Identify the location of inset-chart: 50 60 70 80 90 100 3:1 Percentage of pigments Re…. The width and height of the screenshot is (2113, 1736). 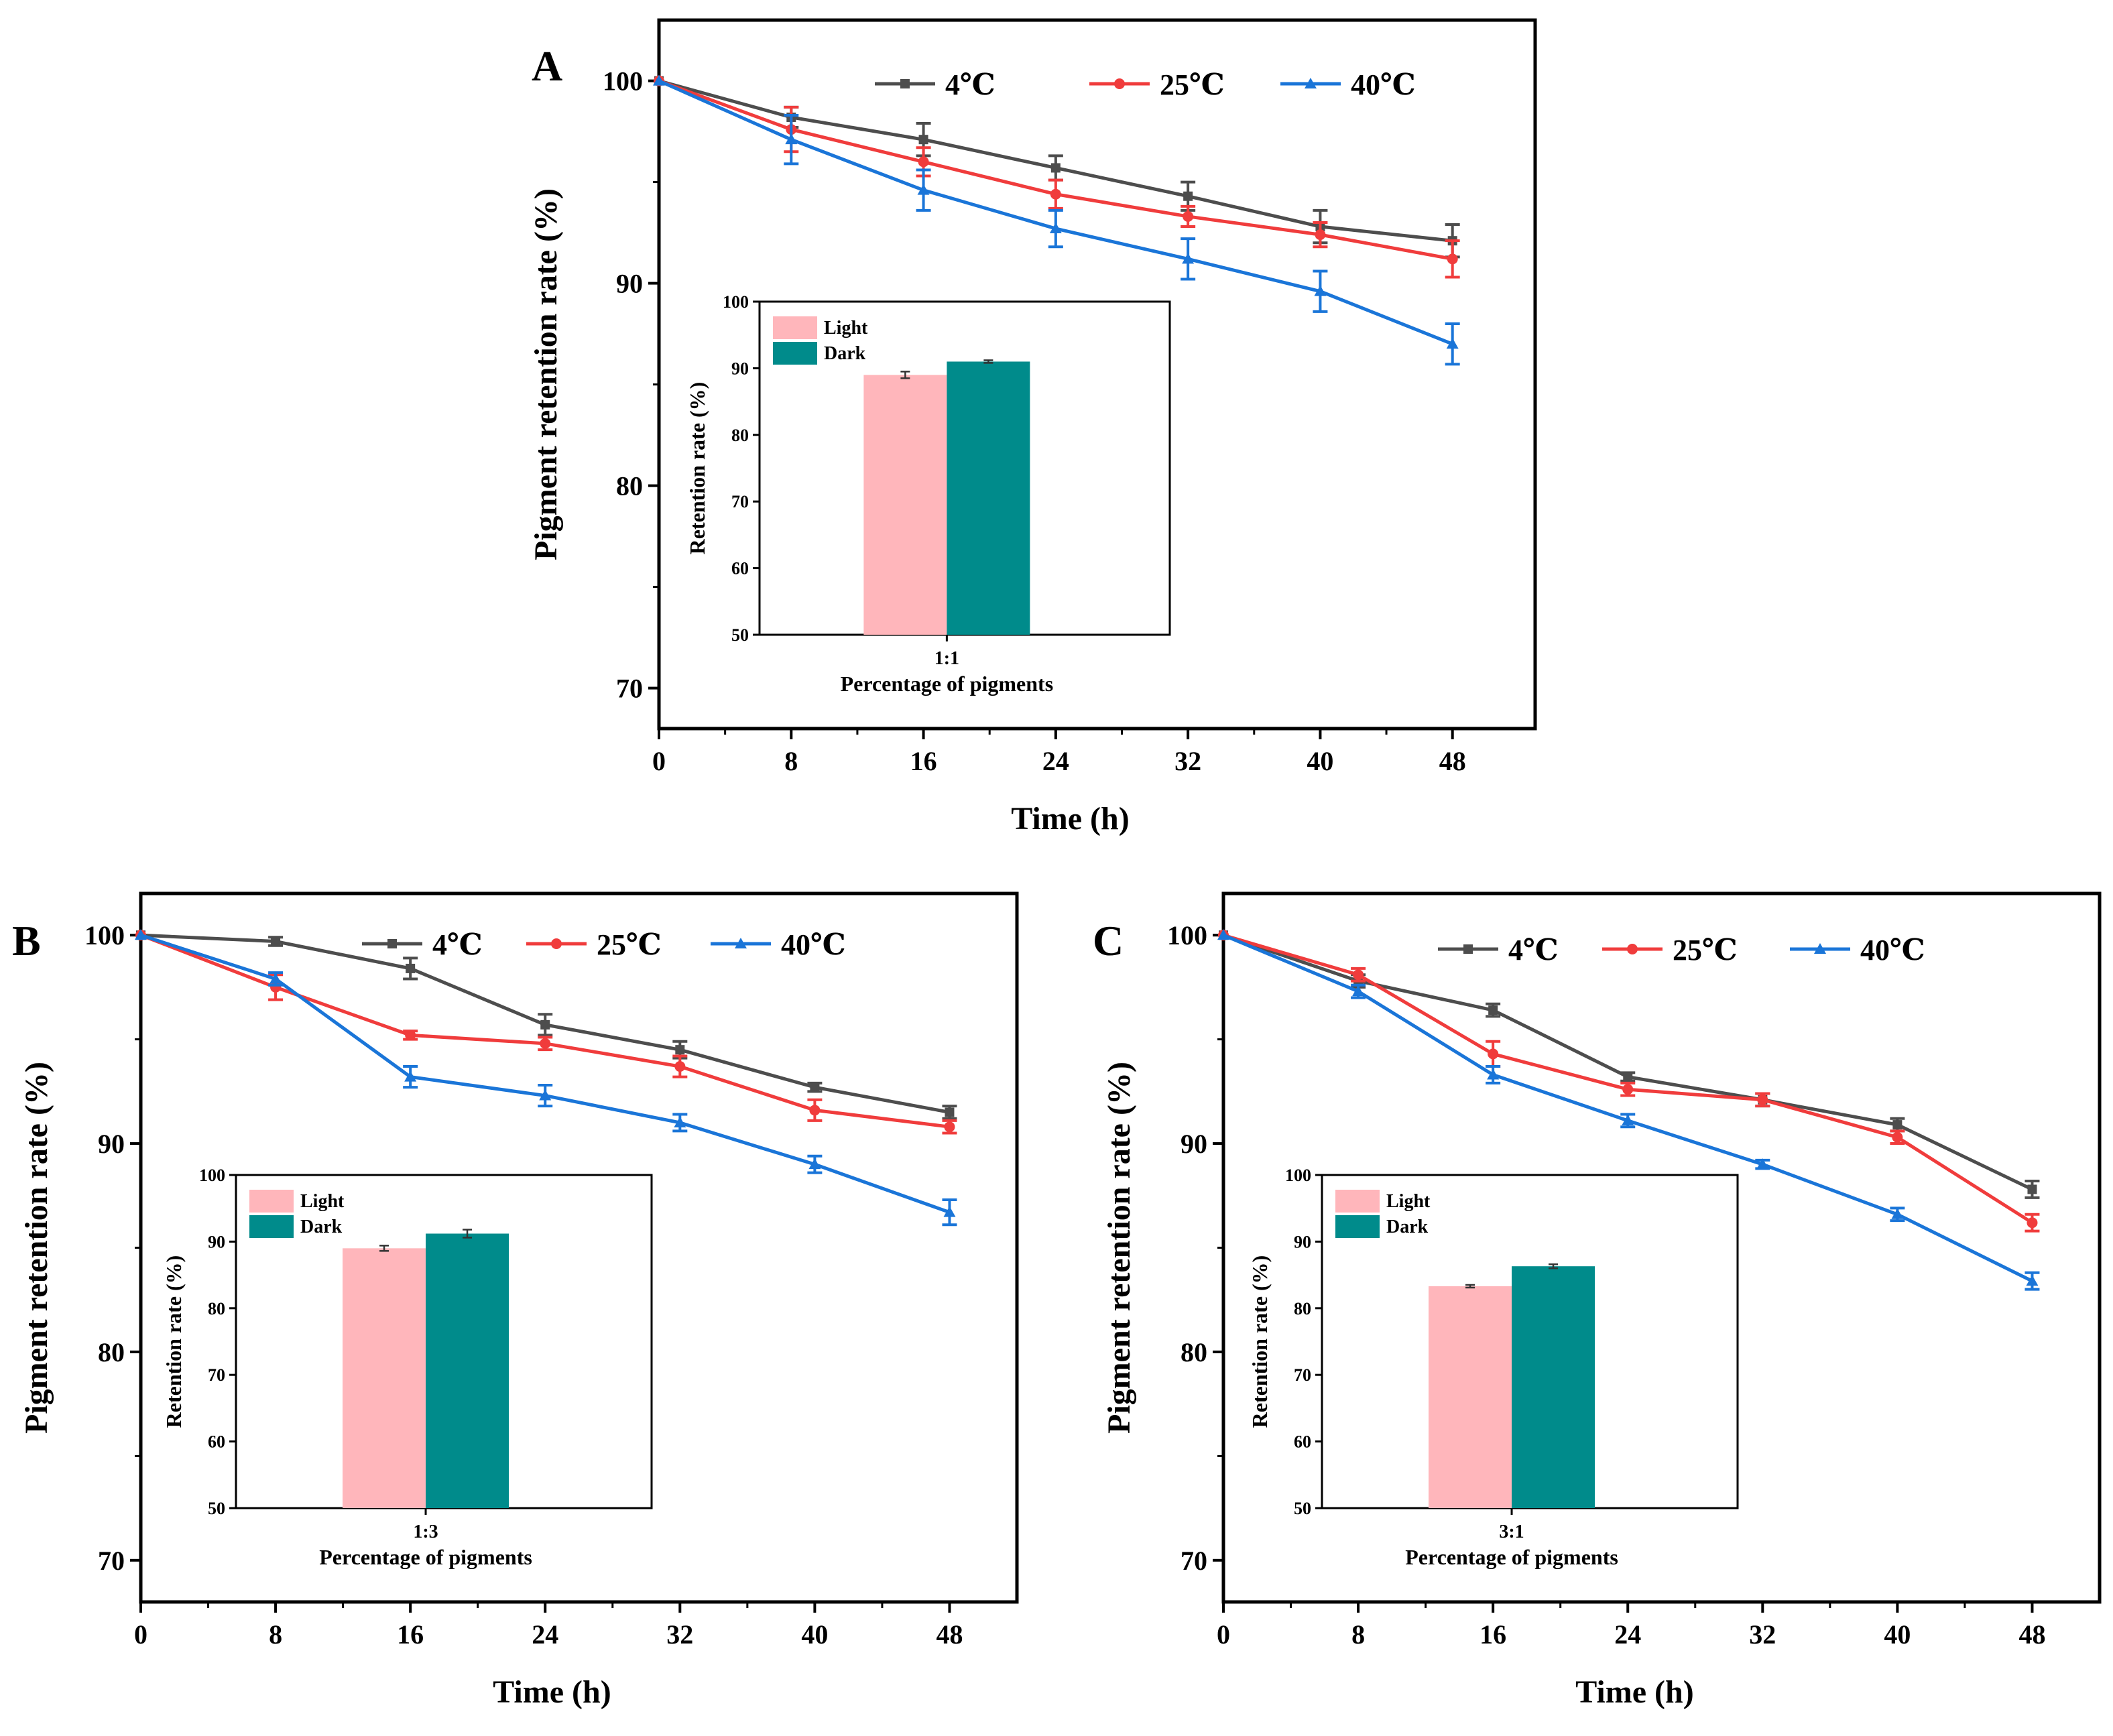
(1494, 1367).